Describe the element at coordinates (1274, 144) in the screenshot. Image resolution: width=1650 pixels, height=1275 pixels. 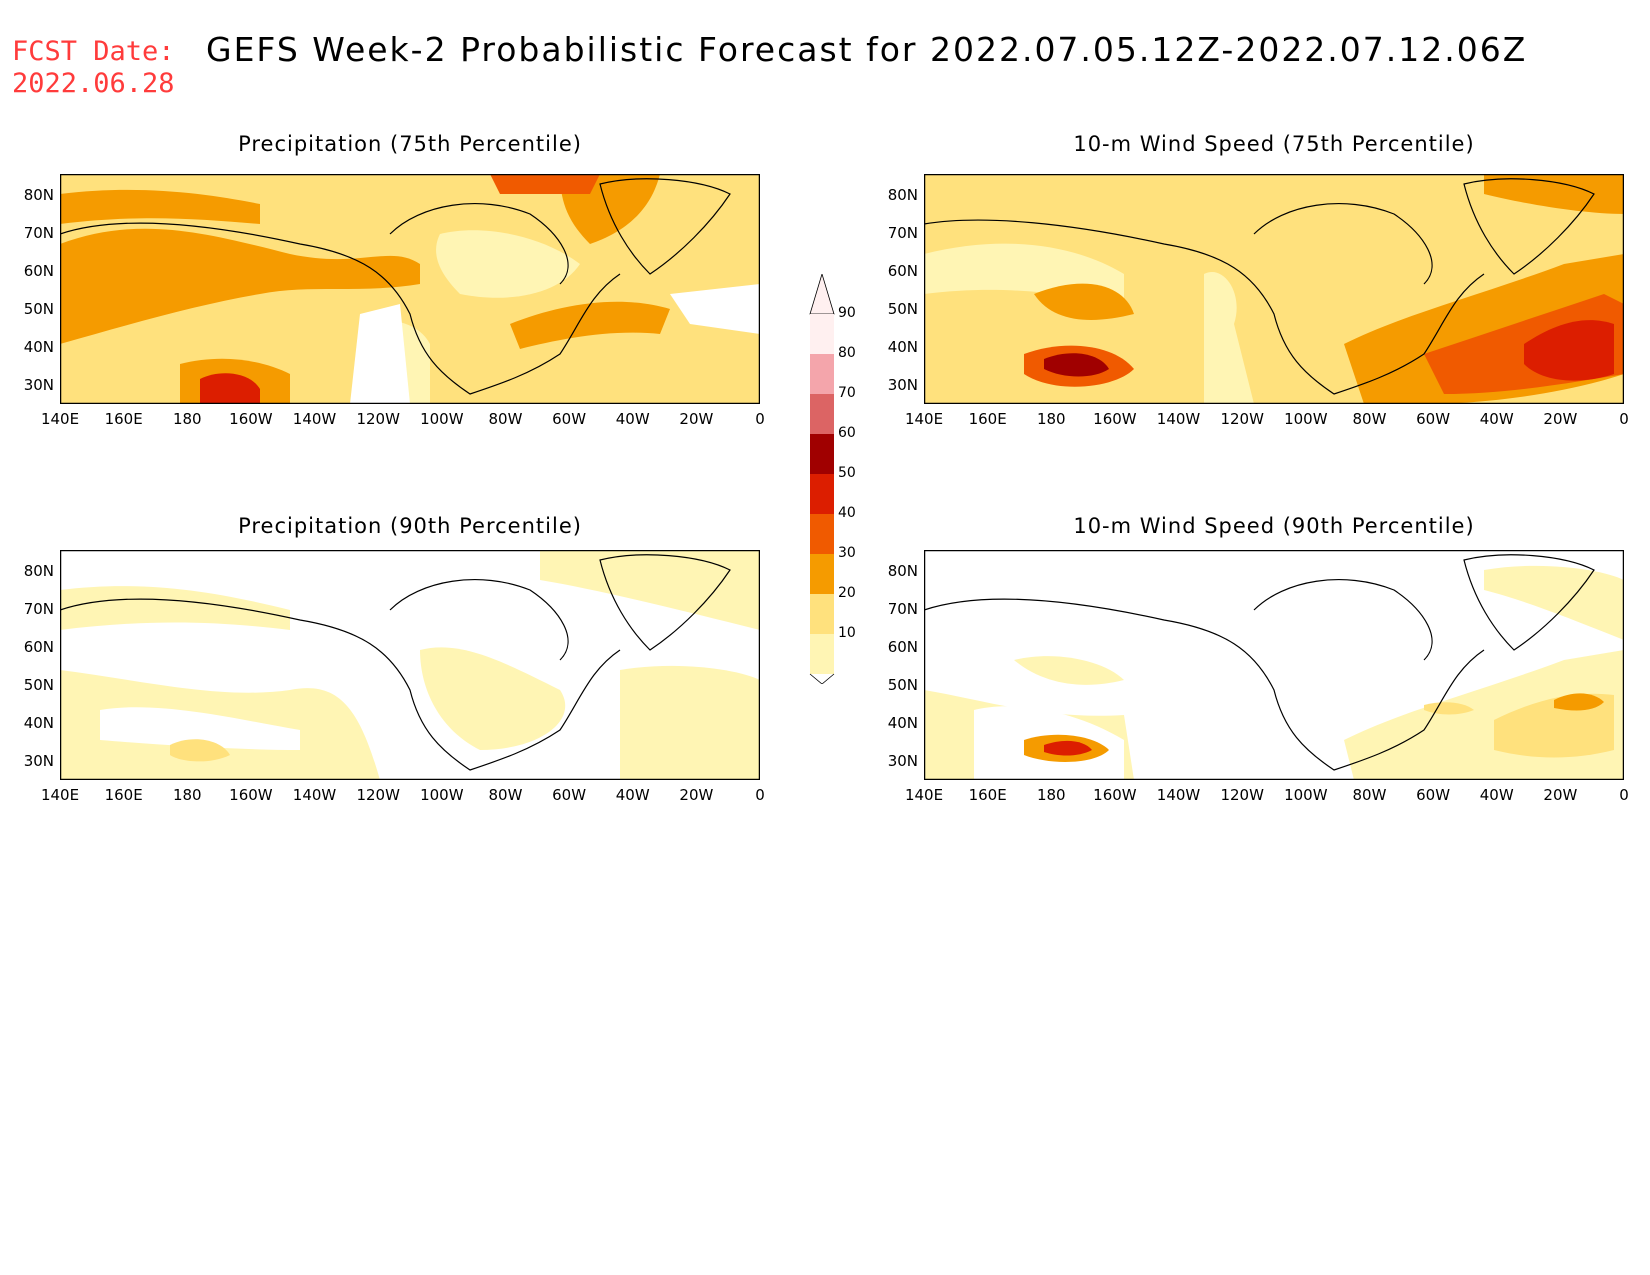
I see `panel-title-wind-75: 10-m Wind Speed (75th Percentile)` at that location.